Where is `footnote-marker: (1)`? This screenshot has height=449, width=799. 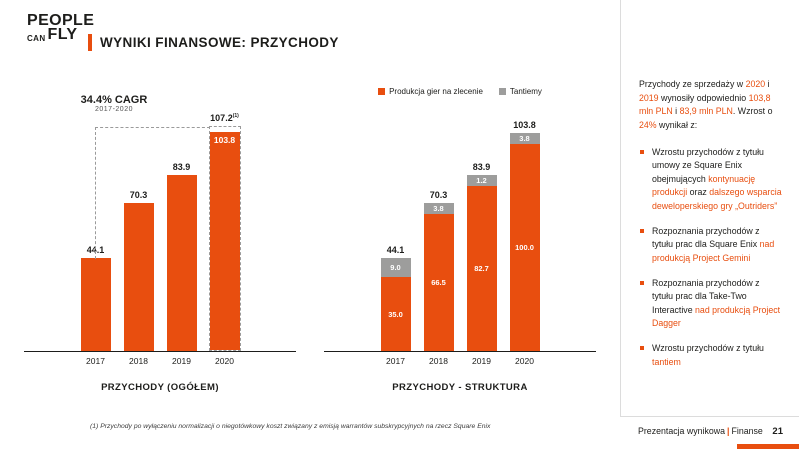 footnote-marker: (1) is located at coordinates (235, 115).